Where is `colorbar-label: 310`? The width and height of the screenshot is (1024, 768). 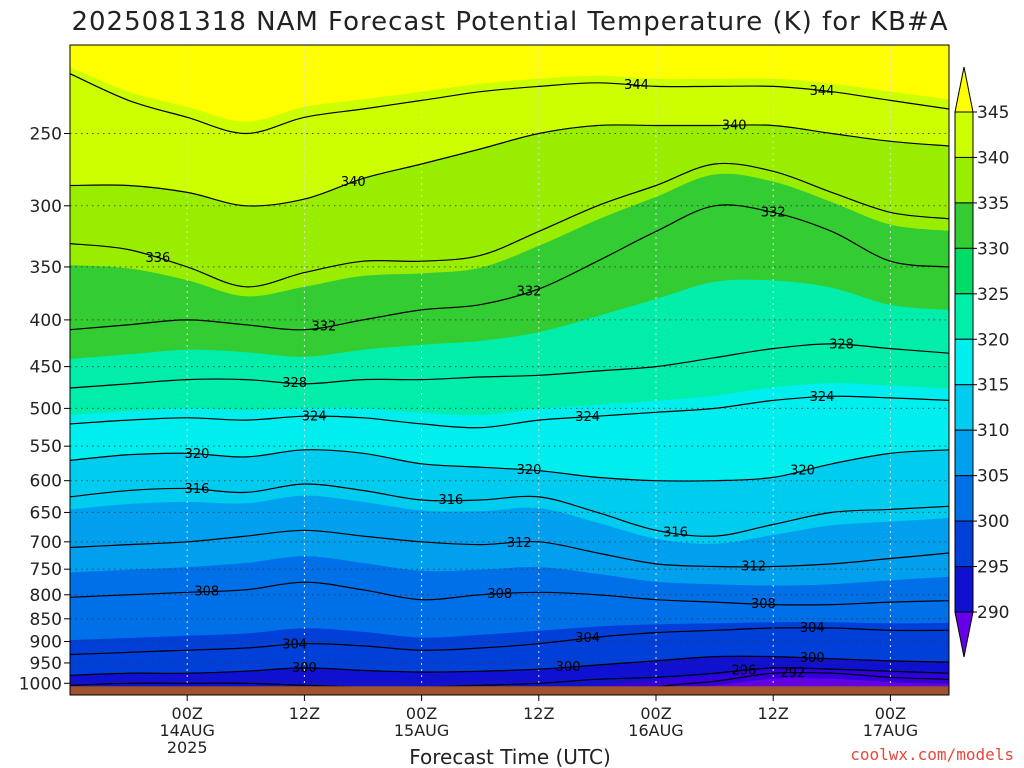 colorbar-label: 310 is located at coordinates (993, 431).